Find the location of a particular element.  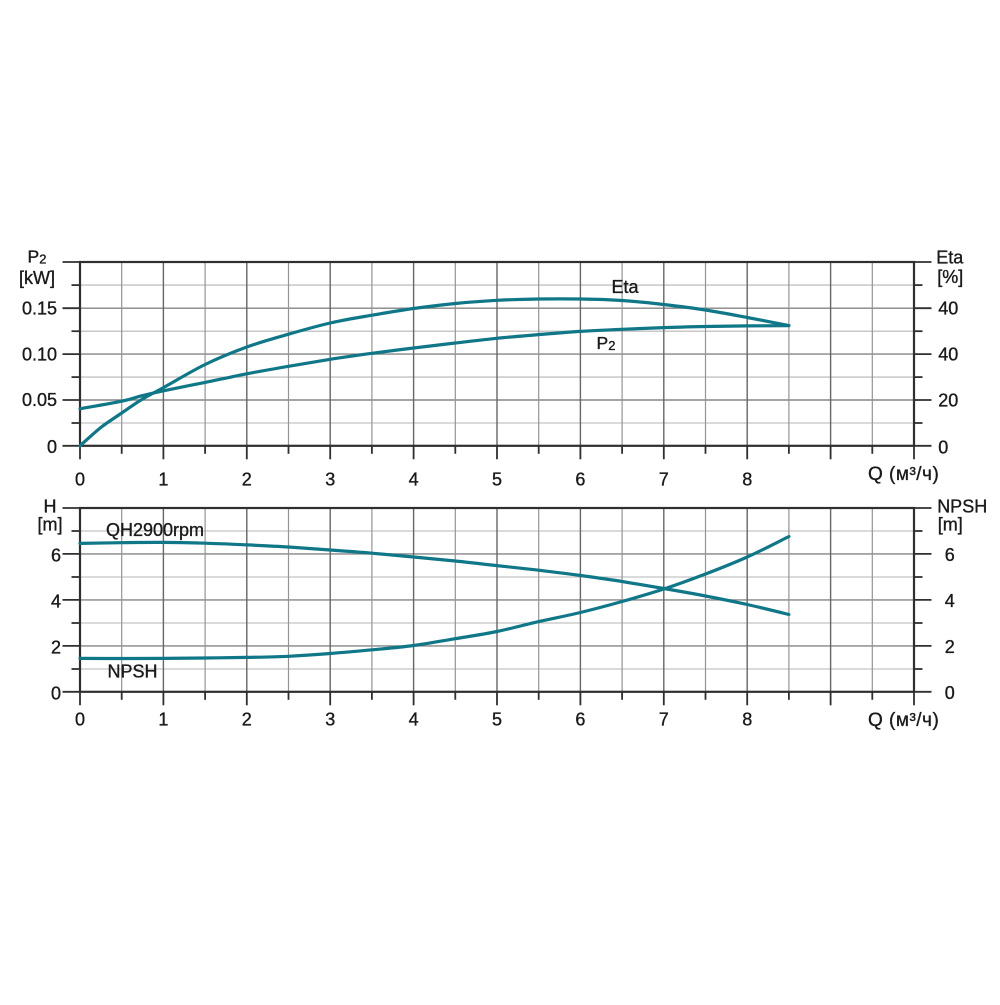

svg-text: QH2900rpm is located at coordinates (155, 530).